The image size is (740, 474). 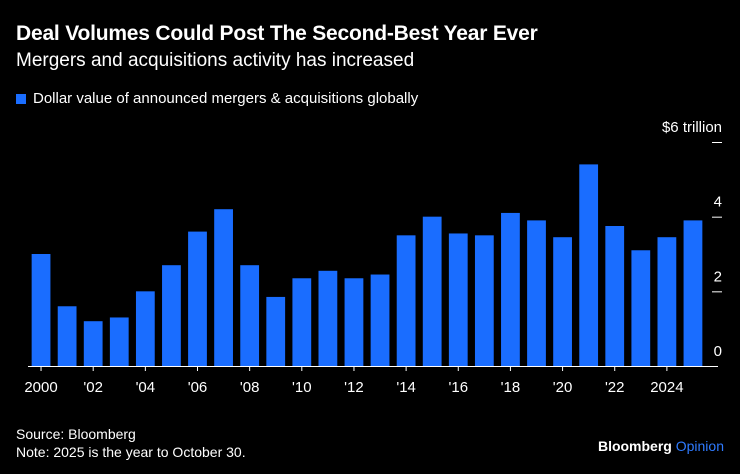 I want to click on y-tick-label: $6 trillion, so click(x=692, y=127).